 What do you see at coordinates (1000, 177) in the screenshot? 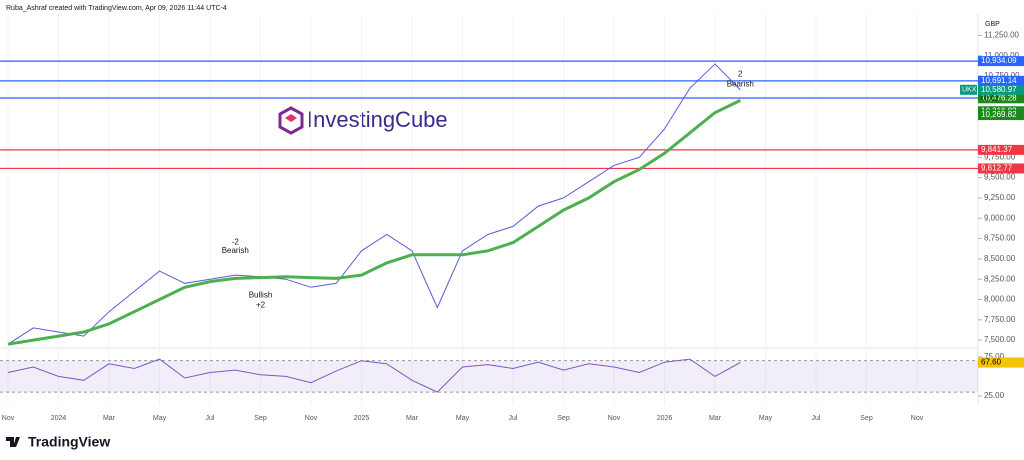
I see `y-tick-label: 9,500.00` at bounding box center [1000, 177].